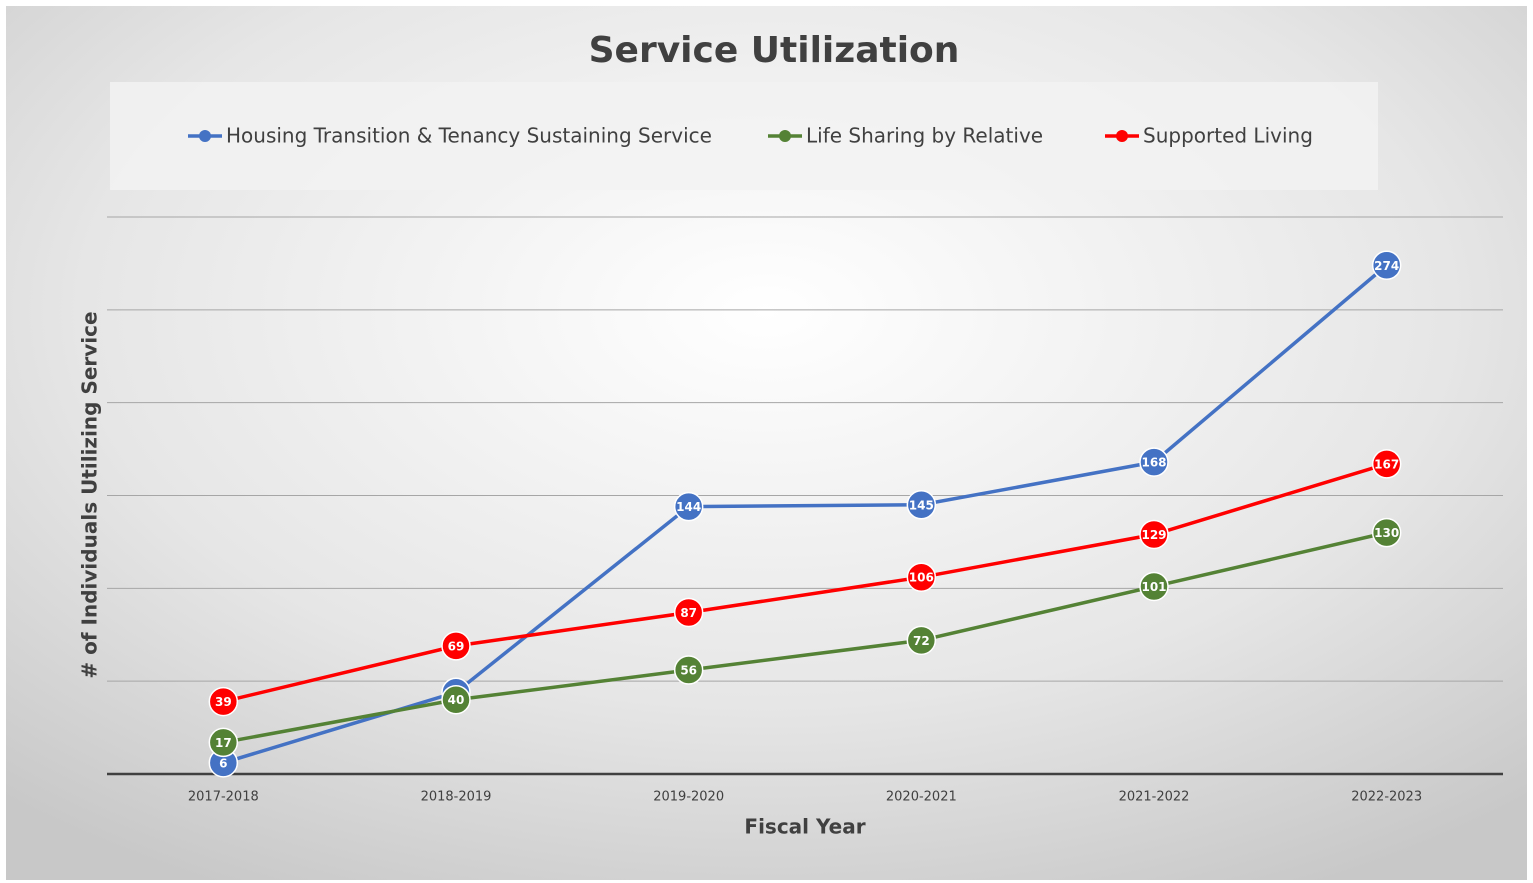 This screenshot has width=1533, height=883. I want to click on data-label: 87, so click(688, 613).